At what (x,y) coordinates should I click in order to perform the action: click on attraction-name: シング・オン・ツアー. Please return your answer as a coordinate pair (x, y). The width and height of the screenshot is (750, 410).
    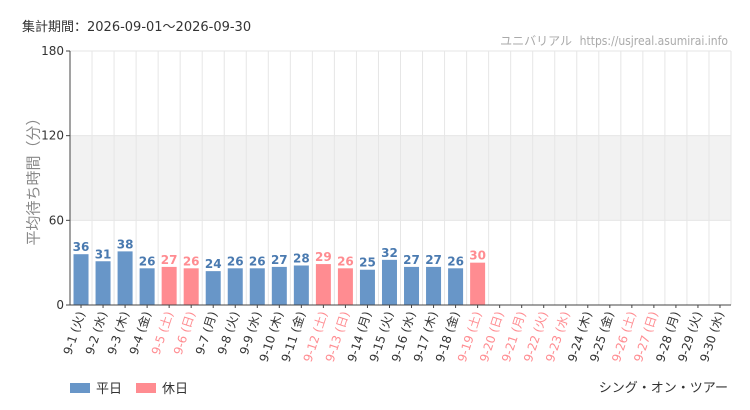
    Looking at the image, I should click on (663, 388).